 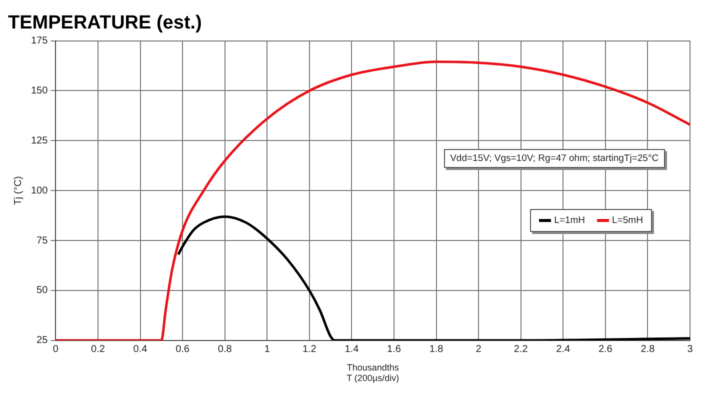 I want to click on y-tick-label: 175, so click(x=39, y=41).